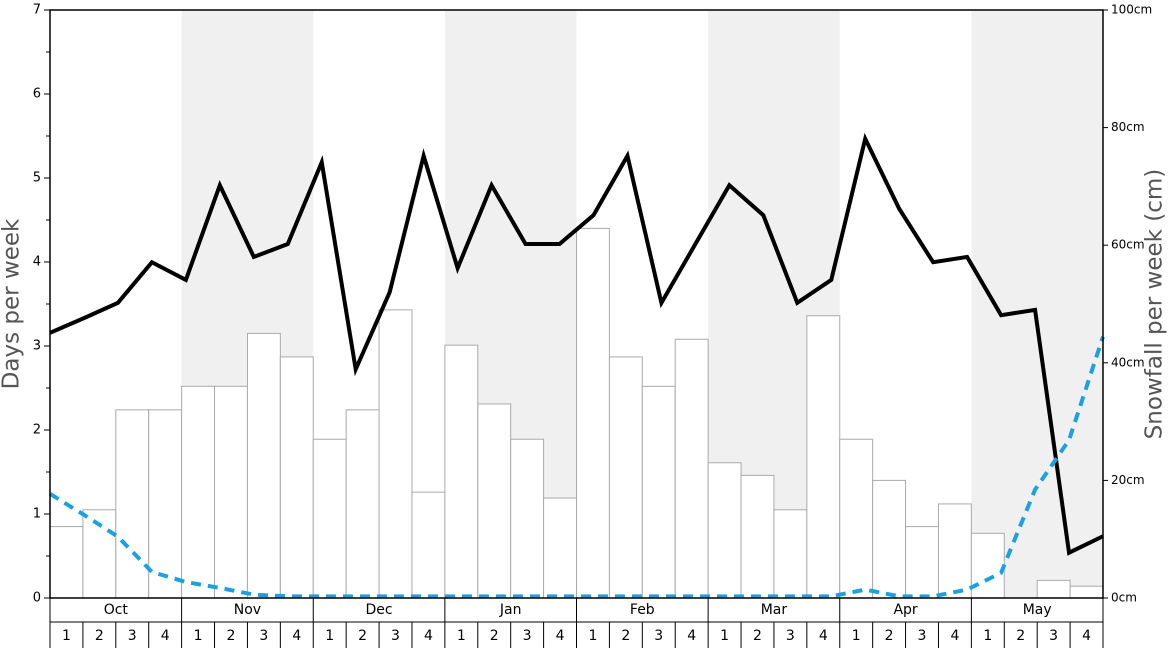 This screenshot has width=1168, height=648. Describe the element at coordinates (37, 598) in the screenshot. I see `y-tick-label: 0` at that location.